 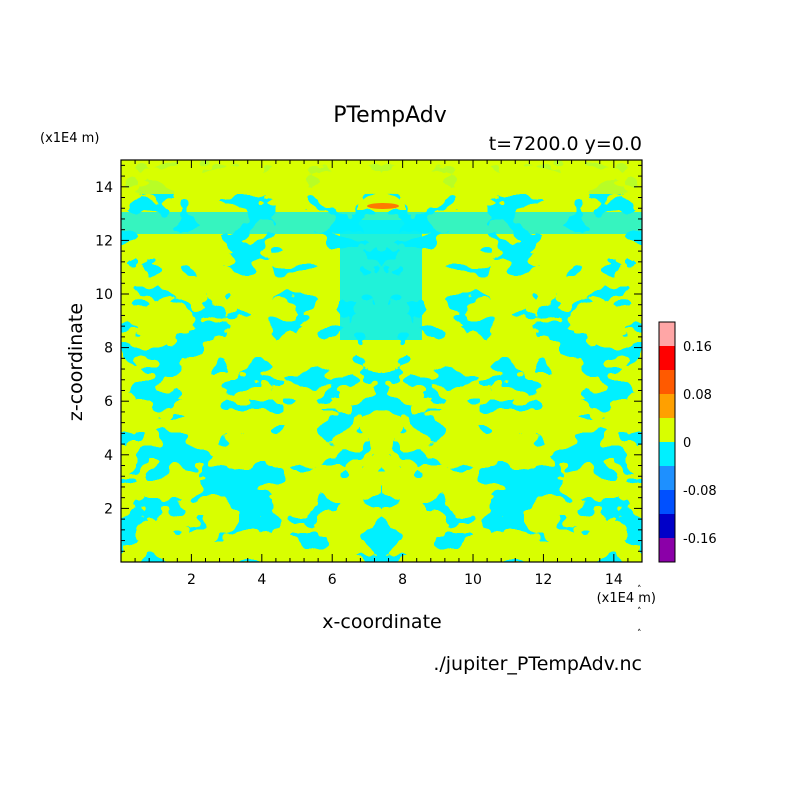 I want to click on x-tick-label: 6, so click(x=332, y=580).